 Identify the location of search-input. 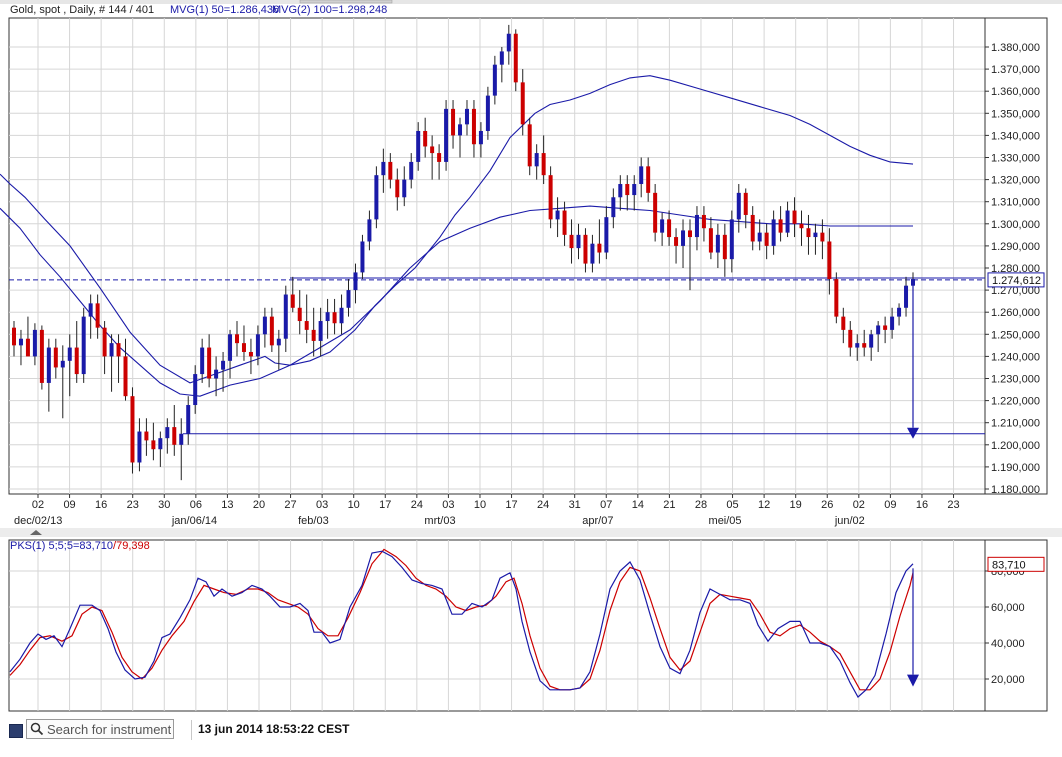
(109, 729).